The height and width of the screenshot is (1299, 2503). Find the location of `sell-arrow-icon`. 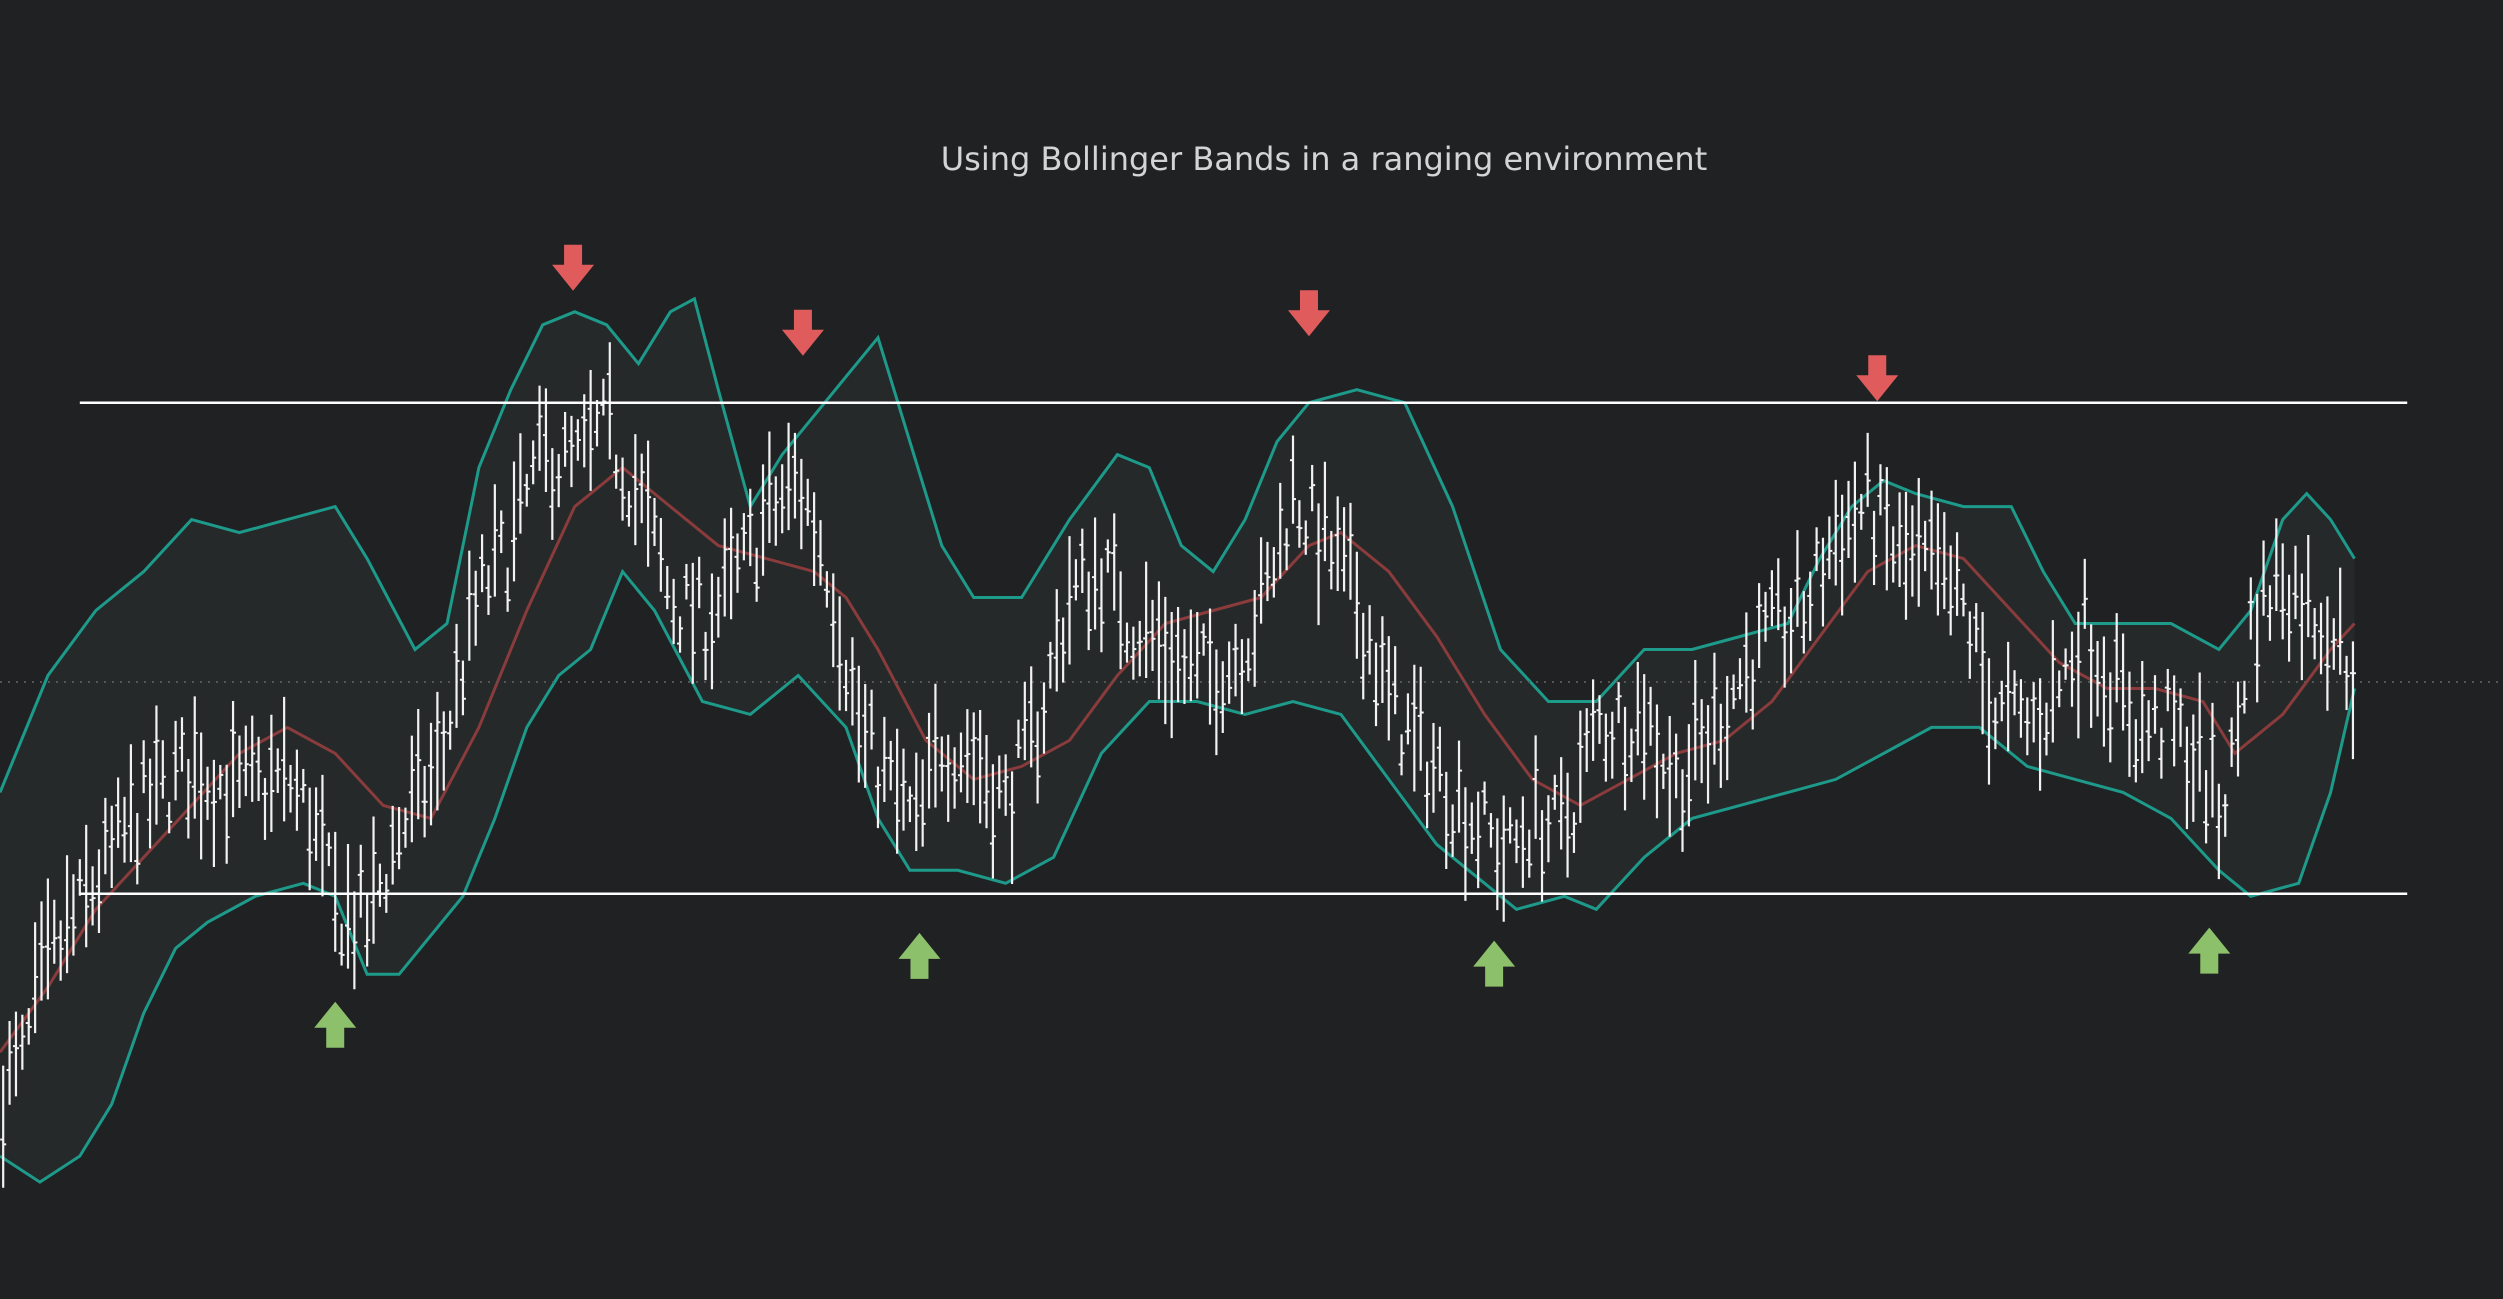

sell-arrow-icon is located at coordinates (573, 267).